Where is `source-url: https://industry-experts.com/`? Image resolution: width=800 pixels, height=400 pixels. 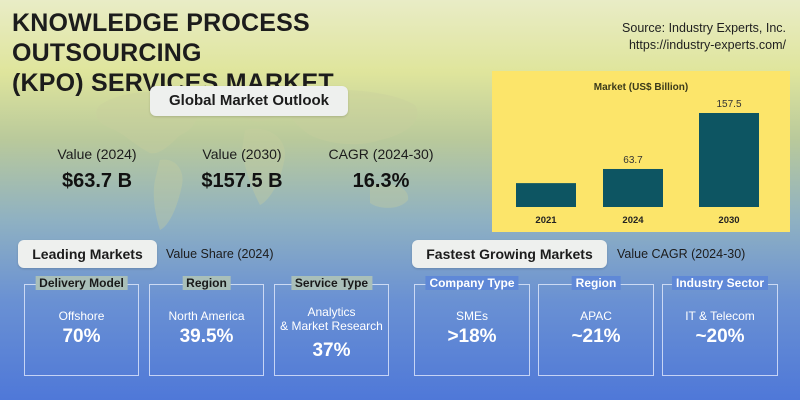 source-url: https://industry-experts.com/ is located at coordinates (707, 45).